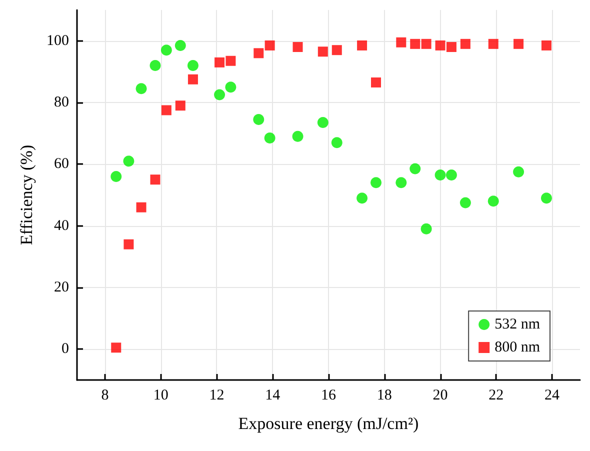 This screenshot has height=451, width=590. Describe the element at coordinates (273, 396) in the screenshot. I see `x-tick-label: 14` at that location.